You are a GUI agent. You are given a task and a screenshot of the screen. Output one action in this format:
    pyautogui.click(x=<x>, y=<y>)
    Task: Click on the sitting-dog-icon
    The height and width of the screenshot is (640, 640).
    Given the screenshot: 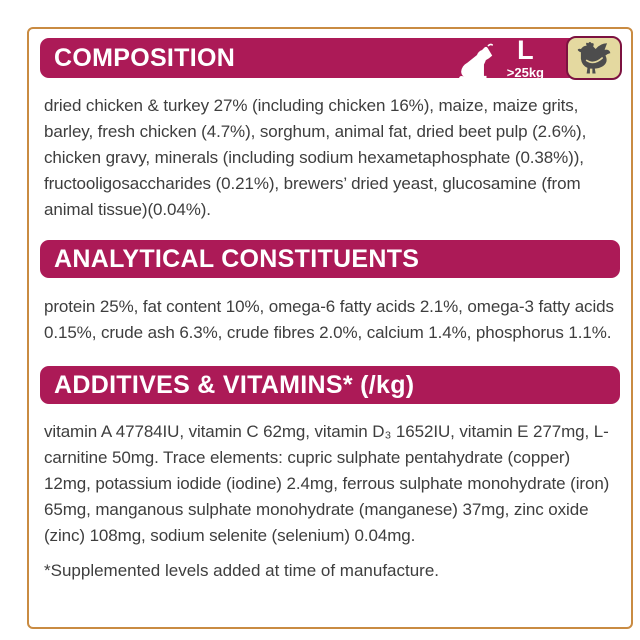 What is the action you would take?
    pyautogui.click(x=475, y=61)
    